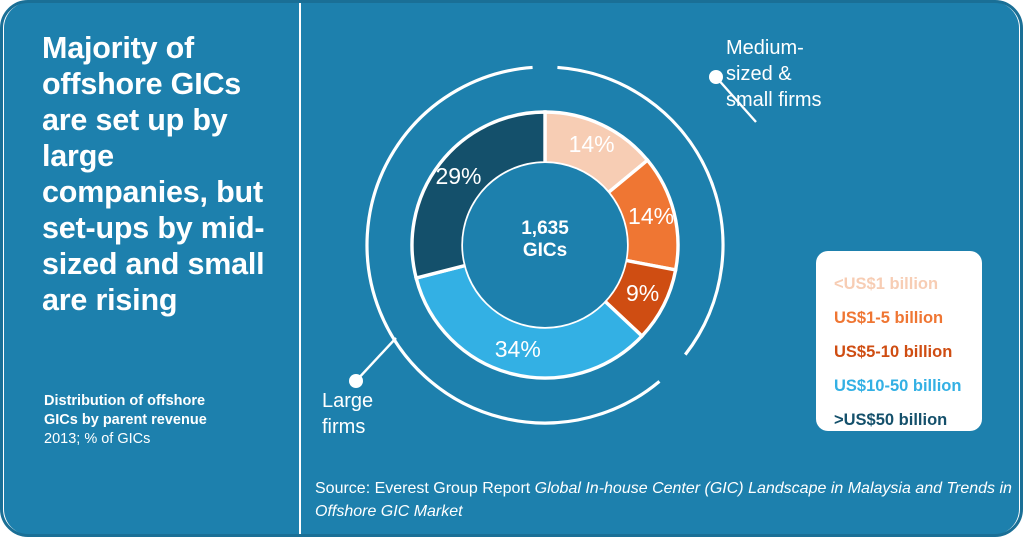 This screenshot has height=537, width=1023. I want to click on leader-line-large, so click(376, 359).